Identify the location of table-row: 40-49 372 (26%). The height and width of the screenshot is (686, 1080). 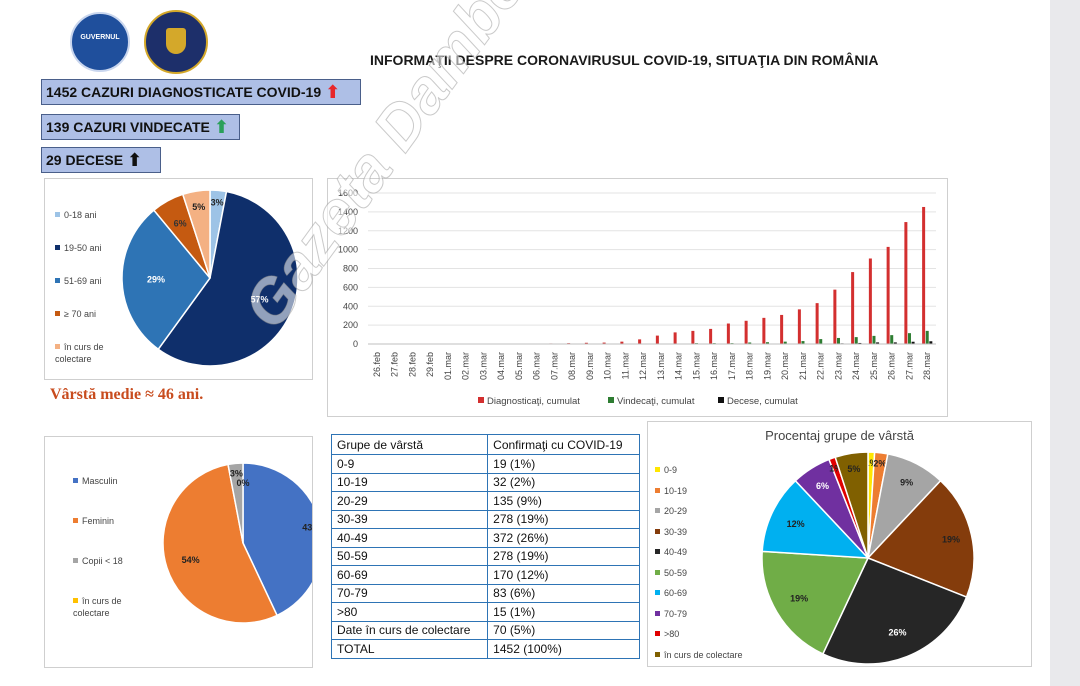
(485, 538).